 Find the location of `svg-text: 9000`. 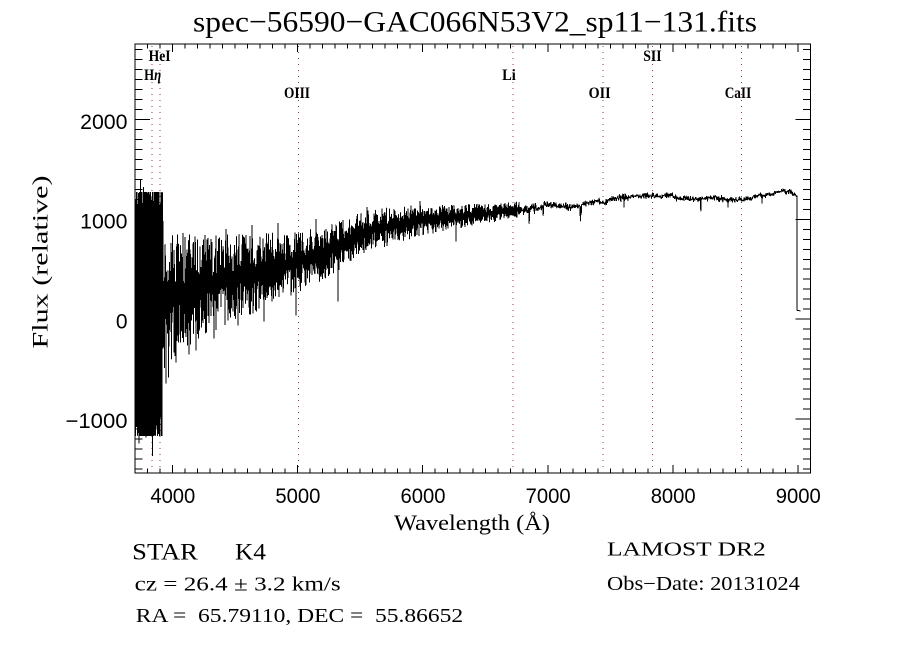

svg-text: 9000 is located at coordinates (798, 496).